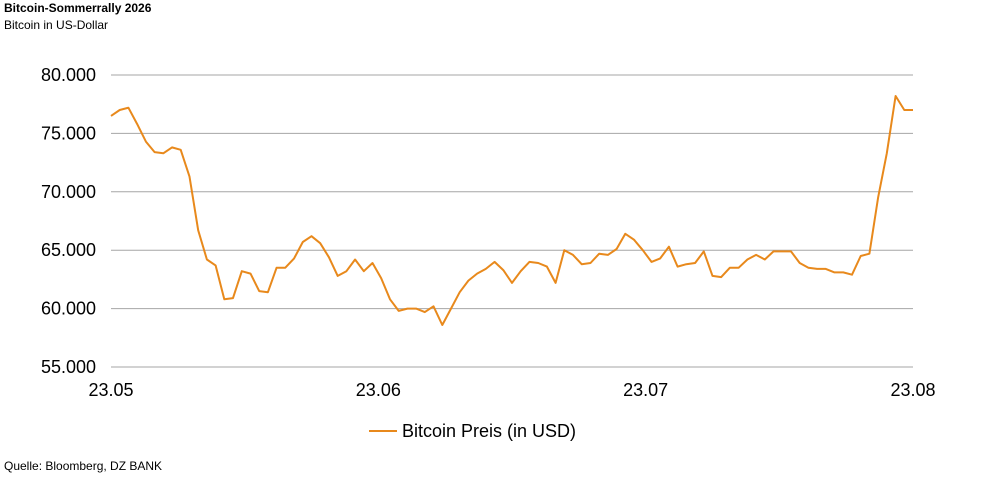 This screenshot has width=991, height=477. Describe the element at coordinates (68, 221) in the screenshot. I see `y-axis-labels: 55.000 60.000 65.000 70.000 75.000 80.000` at that location.